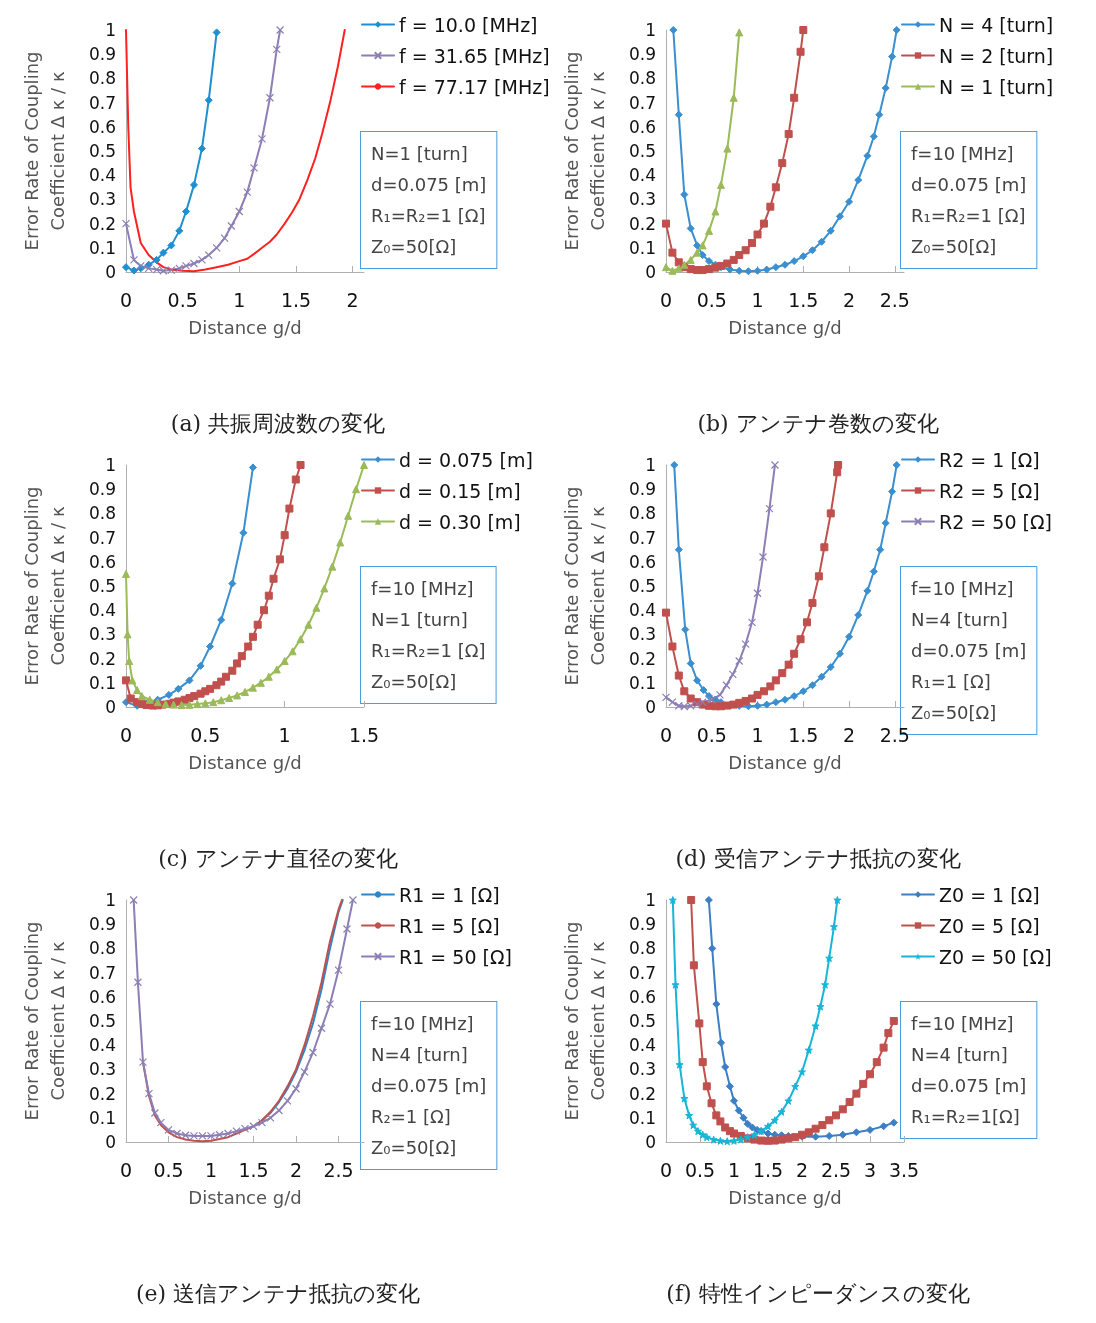 The height and width of the screenshot is (1323, 1096). Describe the element at coordinates (995, 956) in the screenshot. I see `legend-label: Z0 = 50 [Ω]` at that location.